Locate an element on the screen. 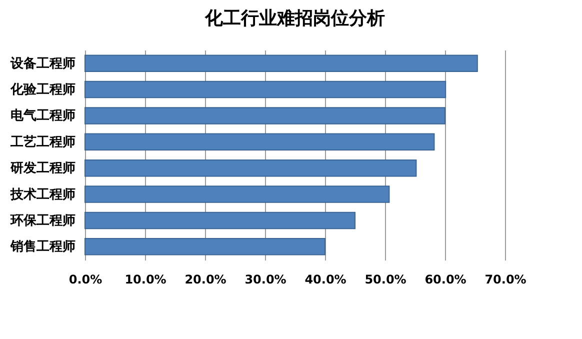 This screenshot has width=582, height=339. y-tick-label: 环保工程师 is located at coordinates (43, 220).